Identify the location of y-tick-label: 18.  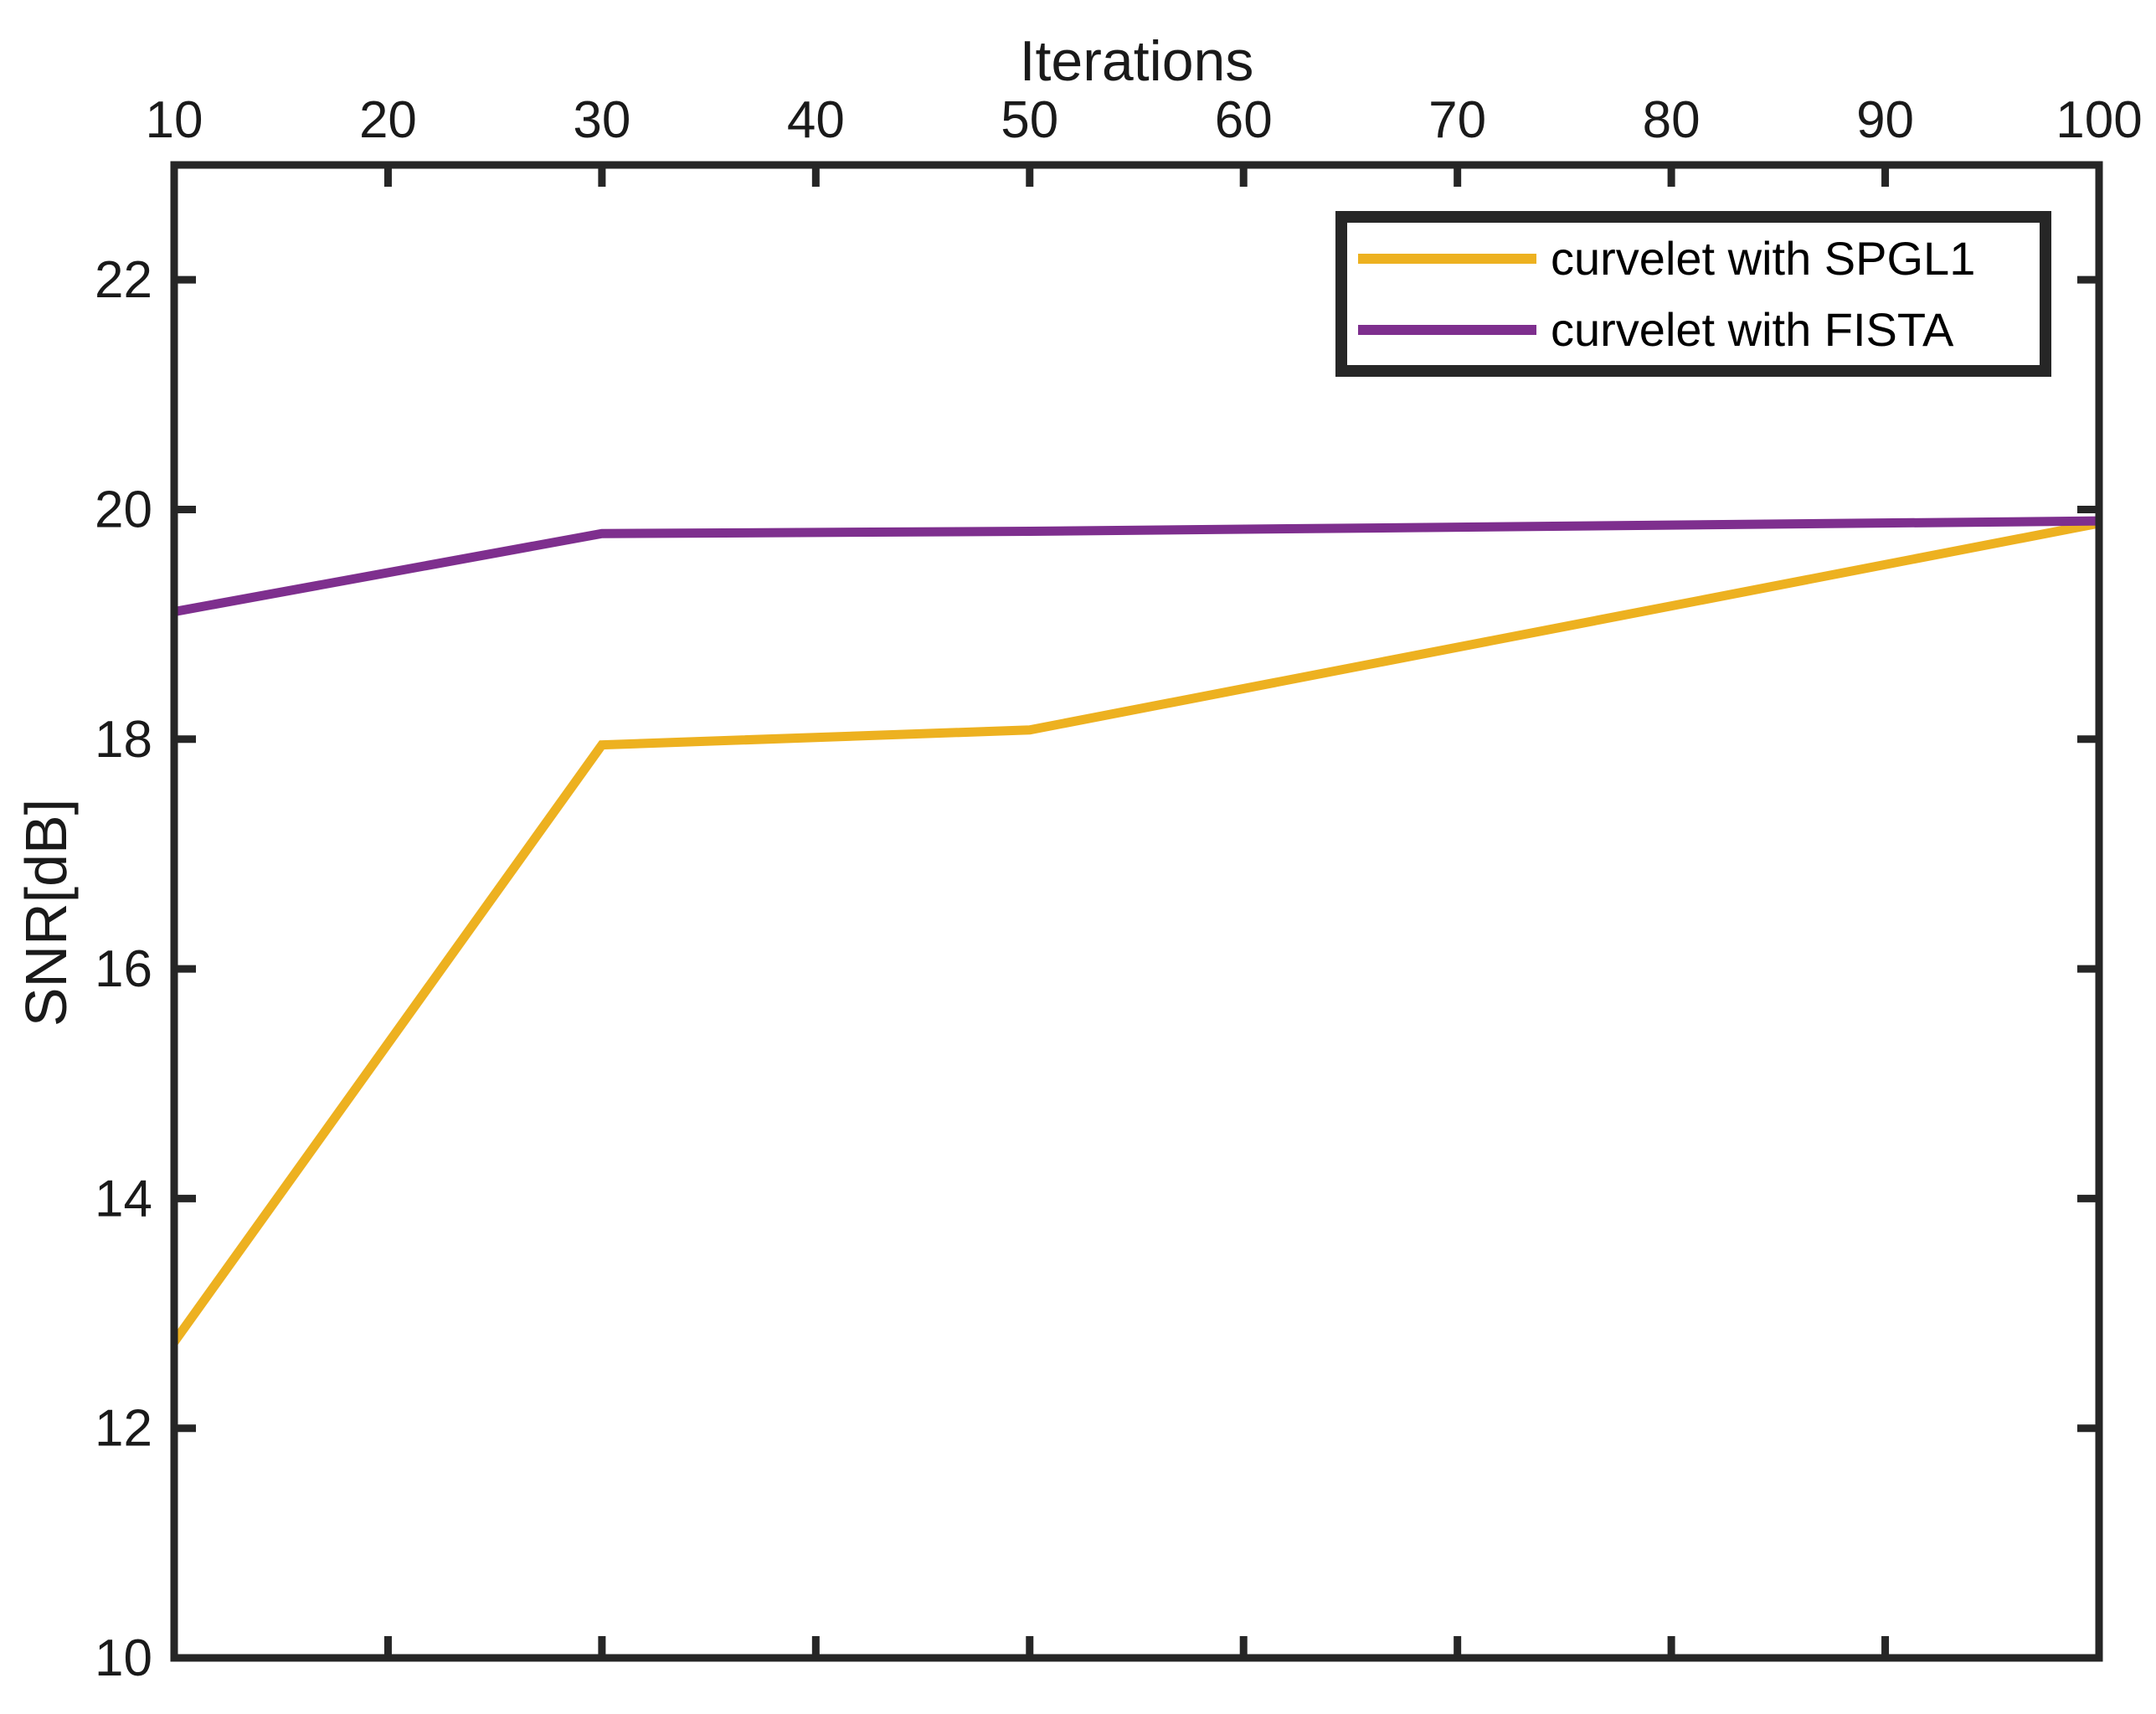
(123, 740).